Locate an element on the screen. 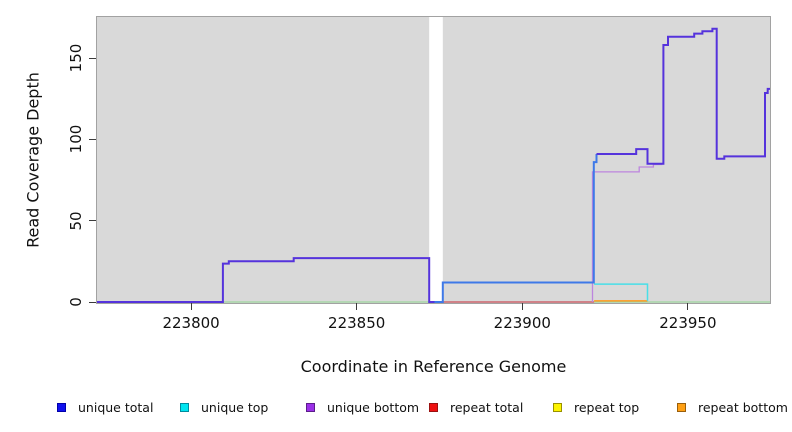  legend-item: repeat bottom is located at coordinates (732, 407).